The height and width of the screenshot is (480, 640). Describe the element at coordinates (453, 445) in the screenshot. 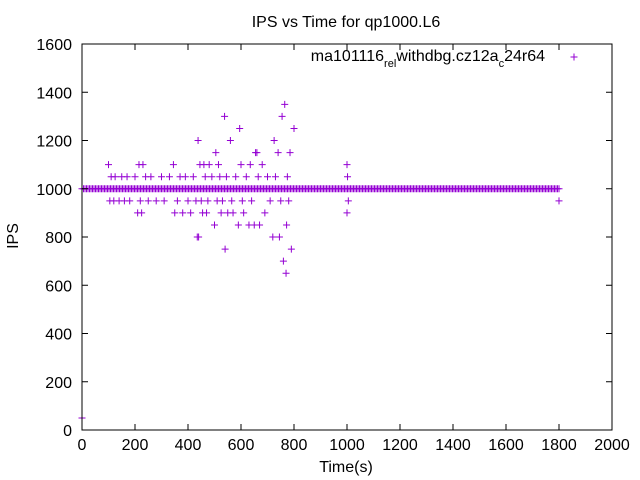

I see `x-tick-label: 1400` at that location.